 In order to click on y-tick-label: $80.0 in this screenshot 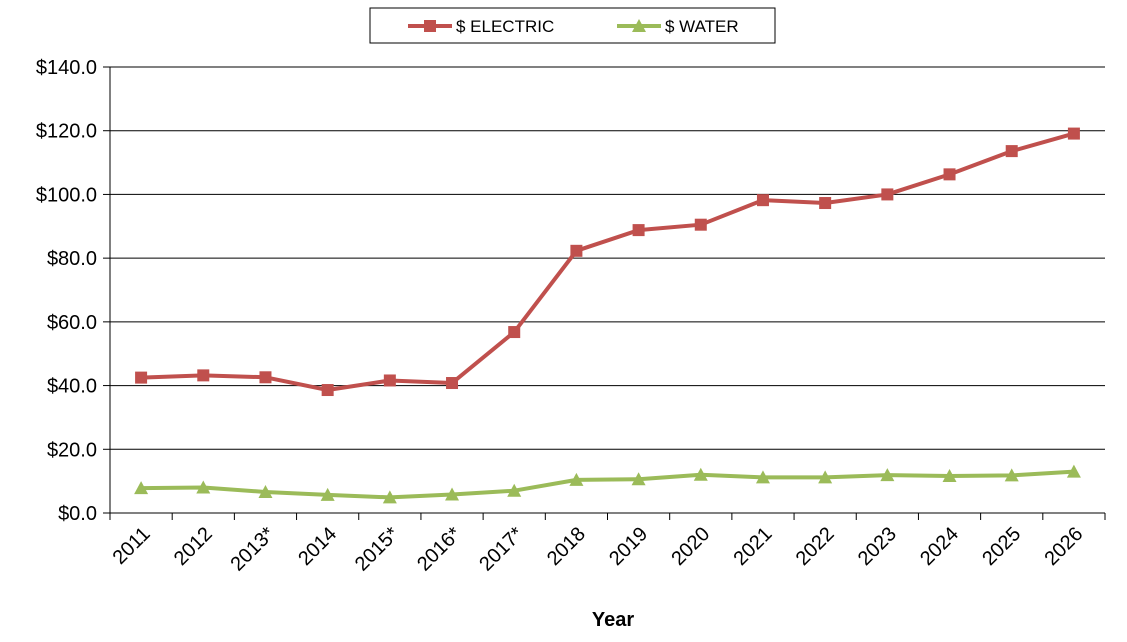, I will do `click(72, 259)`.